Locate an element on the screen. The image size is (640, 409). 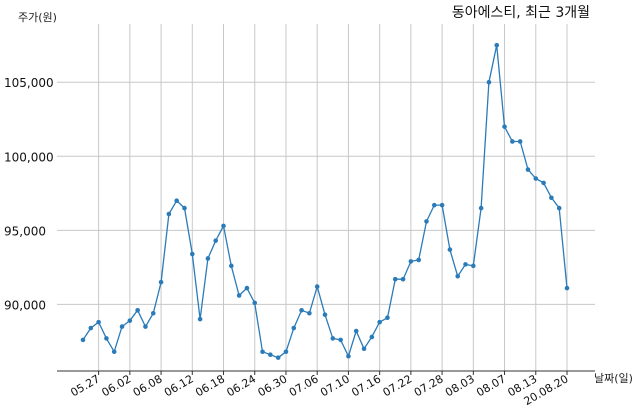
x-tick-label: 07.22 is located at coordinates (398, 385).